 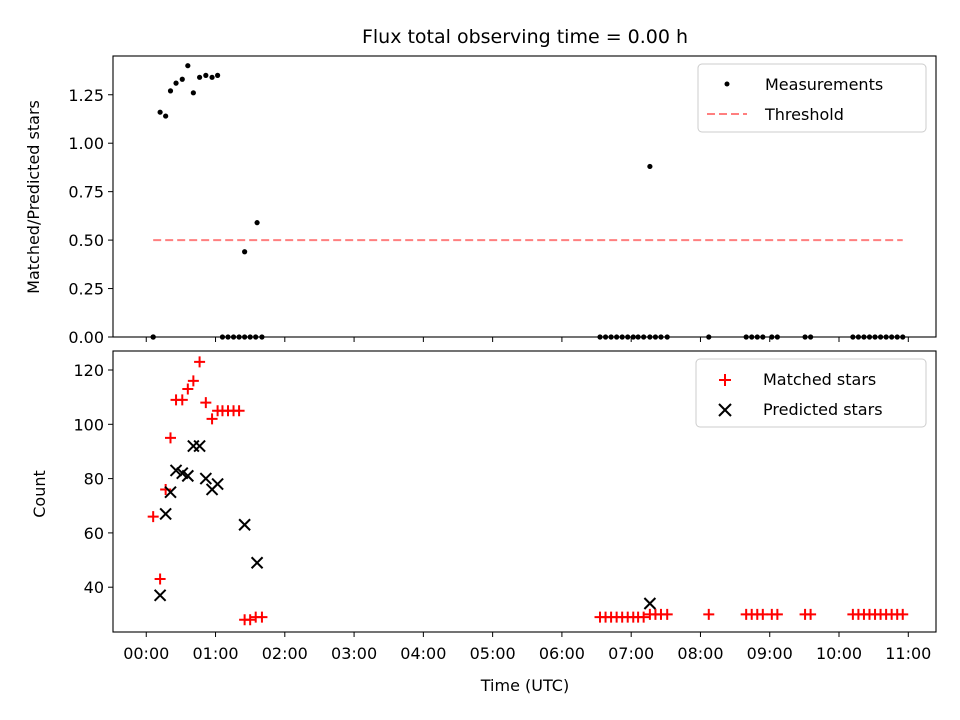 I want to click on bottom-y-tick-label: 40, so click(x=94, y=587).